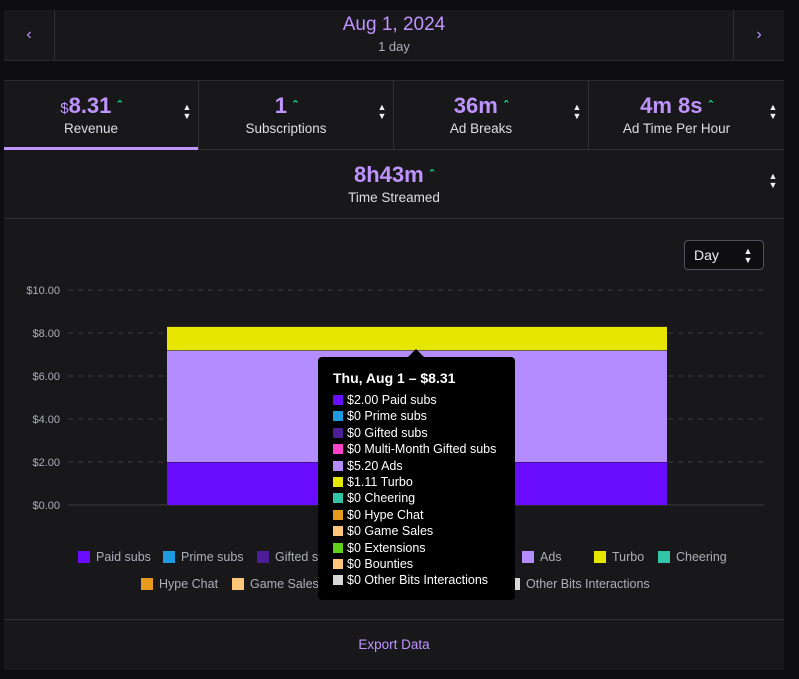 This screenshot has height=679, width=799. What do you see at coordinates (385, 400) in the screenshot?
I see `tooltip-row: $2.00 Paid subs` at bounding box center [385, 400].